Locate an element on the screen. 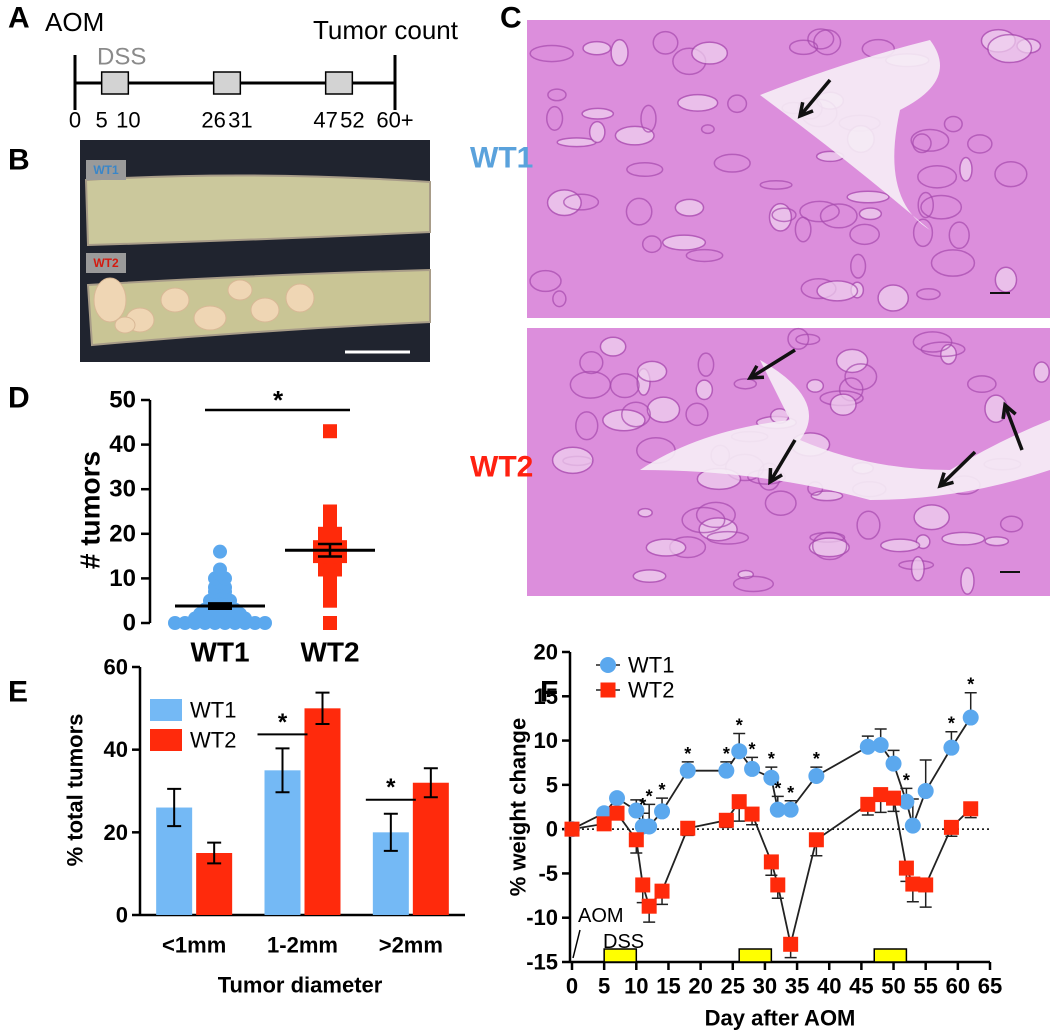 The height and width of the screenshot is (1032, 1050). y-tick-label: 60 is located at coordinates (116, 667).